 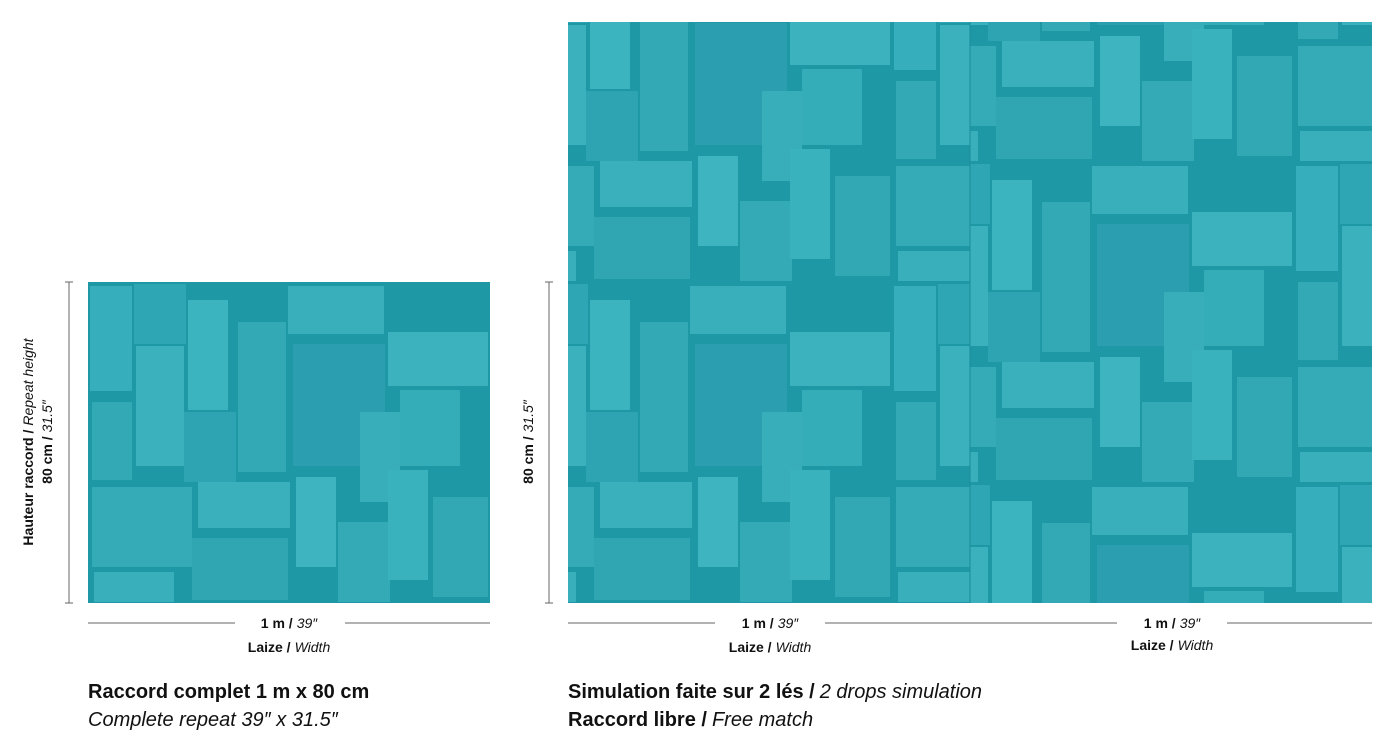 What do you see at coordinates (213, 720) in the screenshot?
I see `caption-subtitle: Complete repeat 39″ x 31.5″` at bounding box center [213, 720].